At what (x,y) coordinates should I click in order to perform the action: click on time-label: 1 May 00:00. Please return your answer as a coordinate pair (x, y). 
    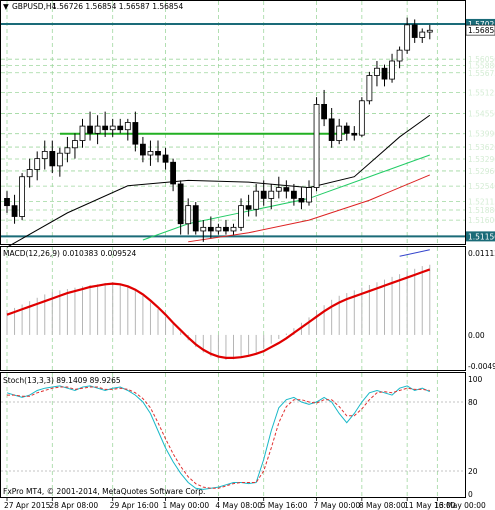
    Looking at the image, I should click on (186, 505).